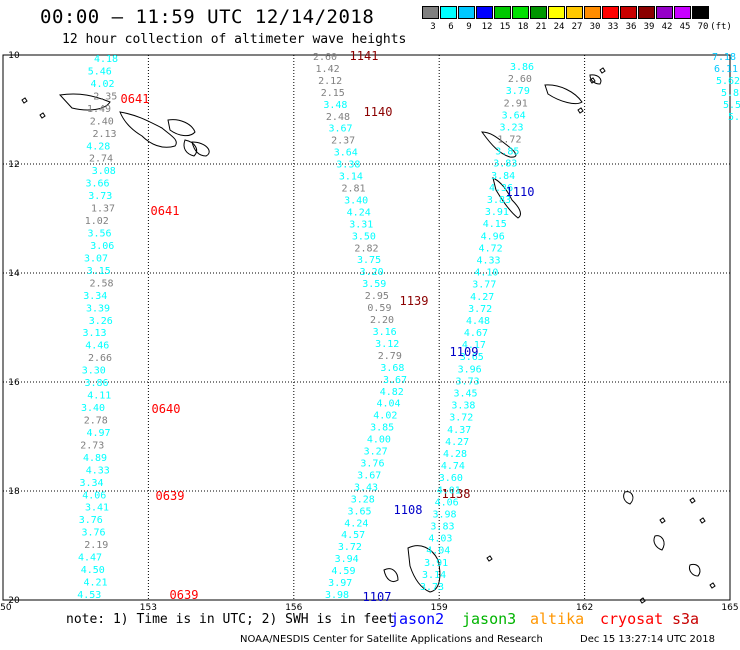  What do you see at coordinates (456, 494) in the screenshot?
I see `pass-time-label: 1138` at bounding box center [456, 494].